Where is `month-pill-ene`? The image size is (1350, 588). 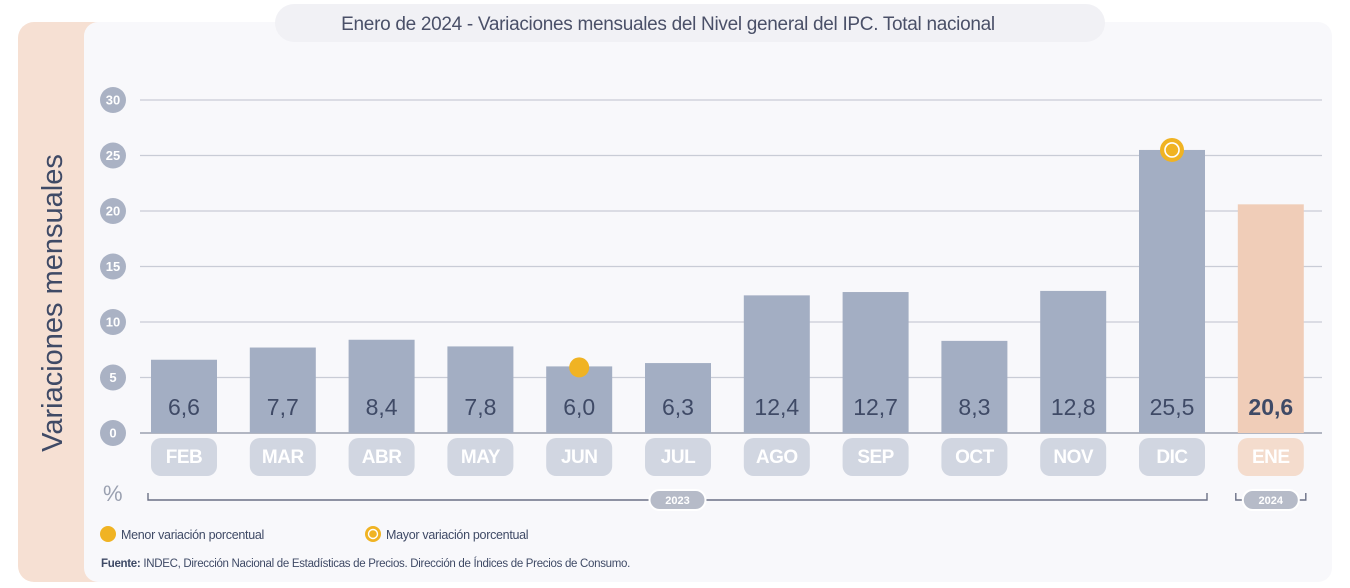 month-pill-ene is located at coordinates (1270, 457).